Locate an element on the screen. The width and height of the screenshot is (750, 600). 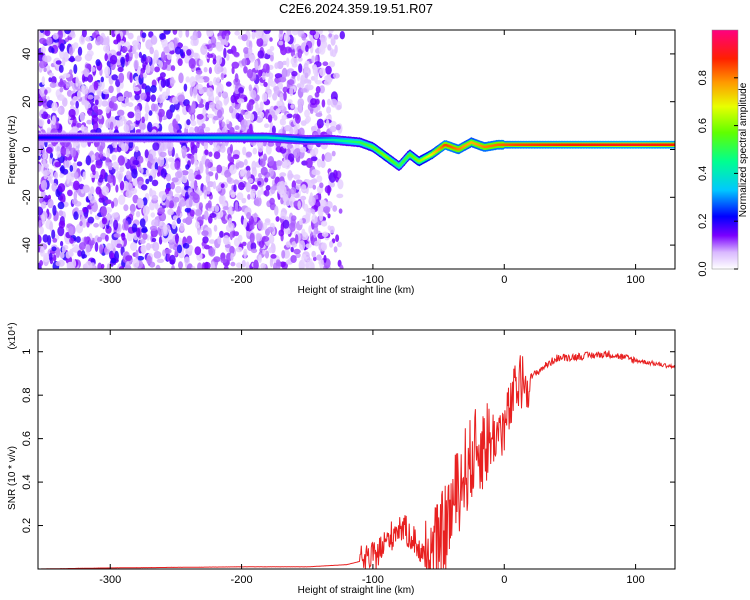
y-tick-label: 1 is located at coordinates (27, 352).